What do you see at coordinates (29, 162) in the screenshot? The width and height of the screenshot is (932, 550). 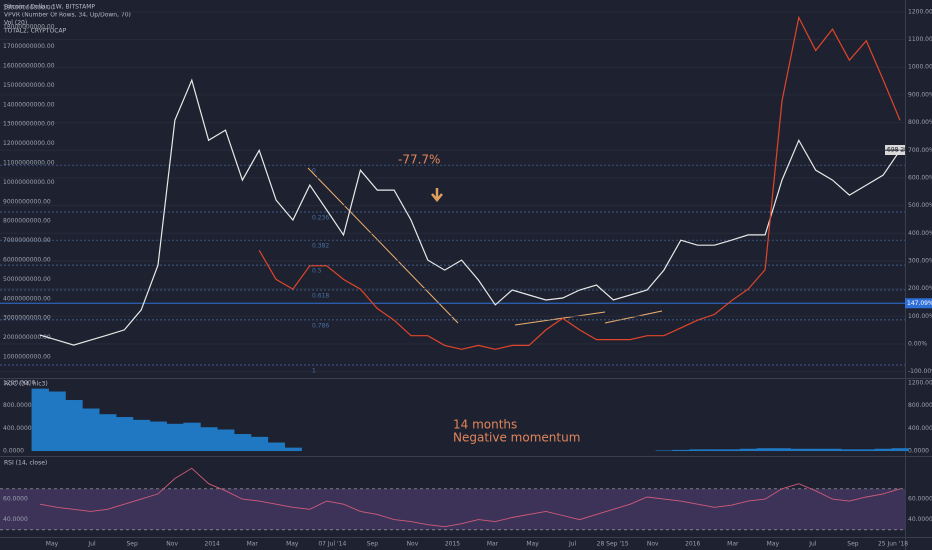 I see `y2-tick-label: 11000000000.00` at bounding box center [29, 162].